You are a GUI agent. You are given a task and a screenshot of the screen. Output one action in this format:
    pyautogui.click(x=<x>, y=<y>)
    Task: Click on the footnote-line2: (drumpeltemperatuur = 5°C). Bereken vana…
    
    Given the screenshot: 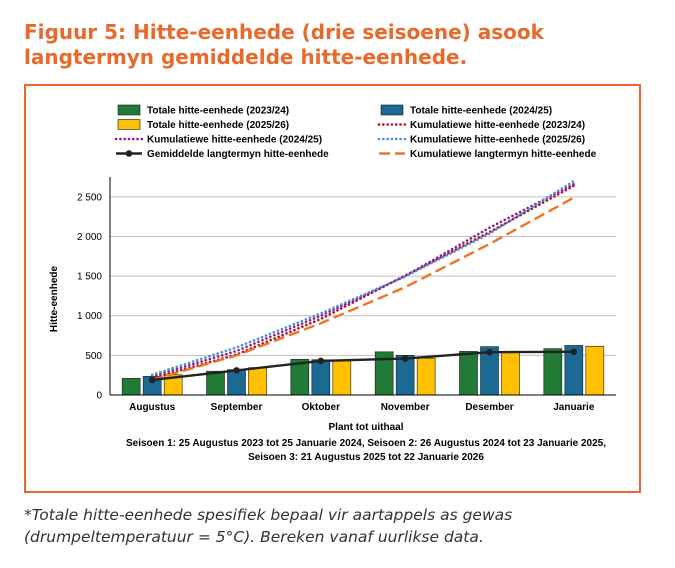 What is the action you would take?
    pyautogui.click(x=254, y=537)
    